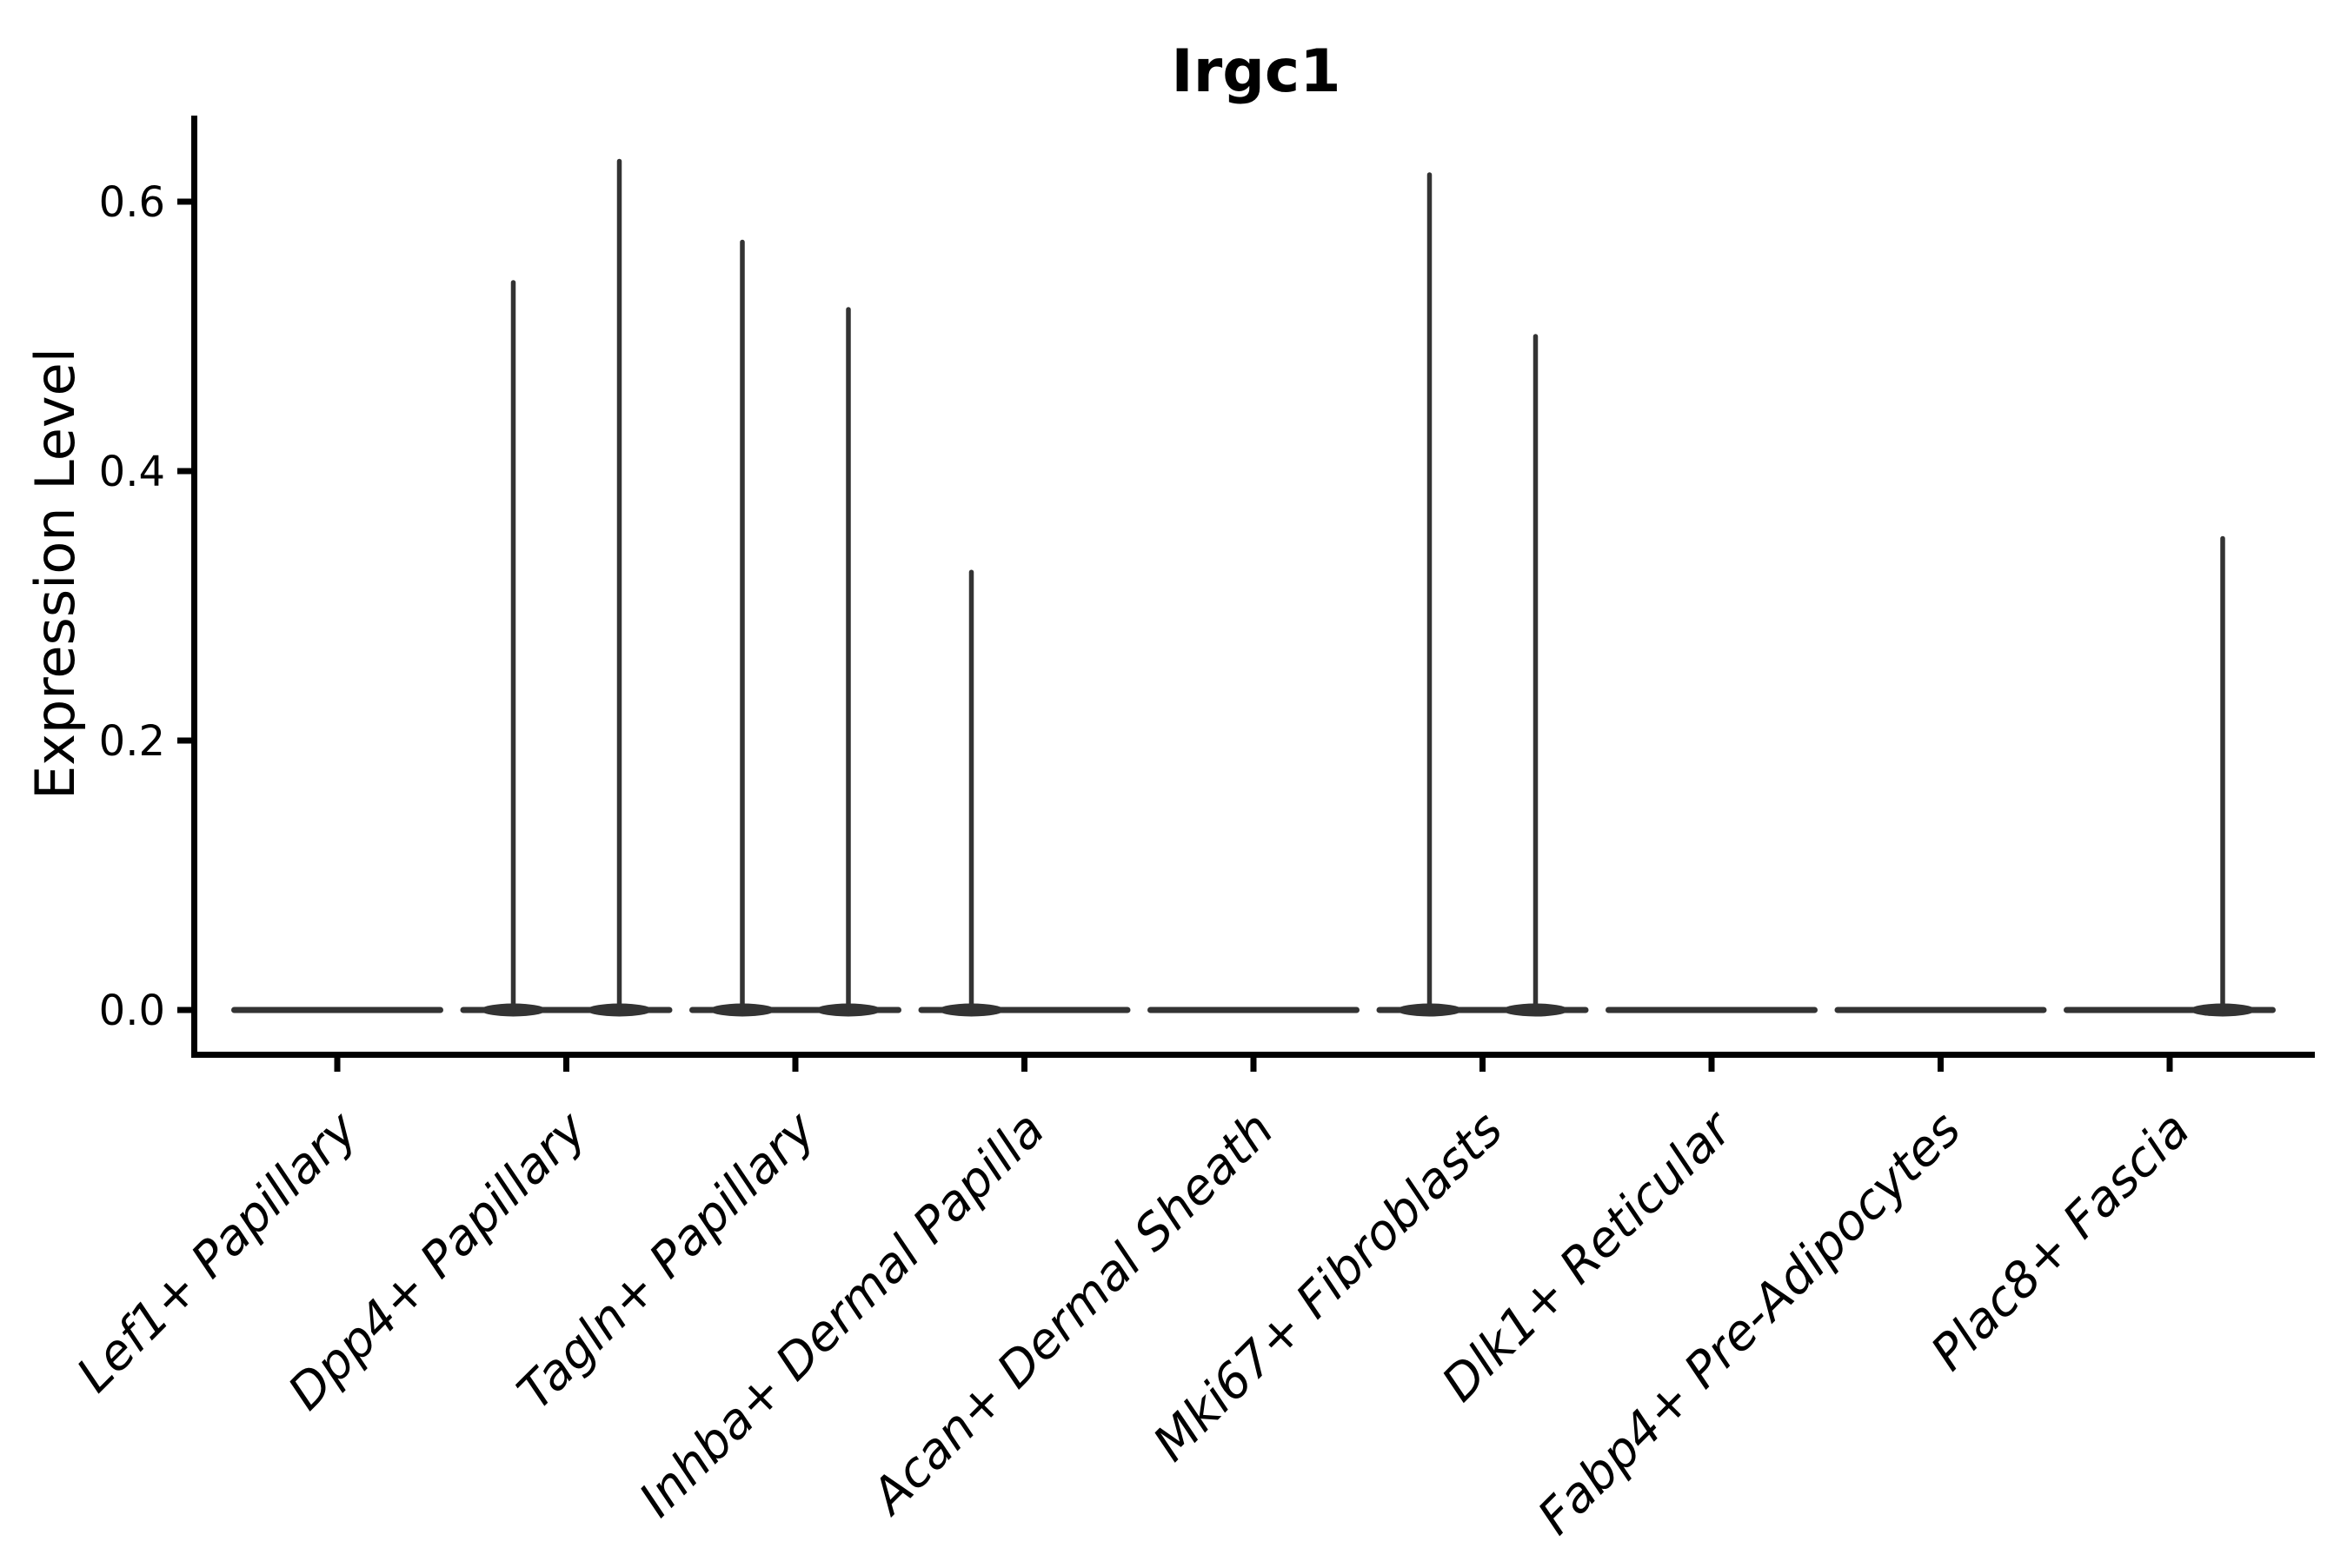 This screenshot has width=2347, height=1568. Describe the element at coordinates (132, 1011) in the screenshot. I see `y-tick-label: 0.0` at that location.